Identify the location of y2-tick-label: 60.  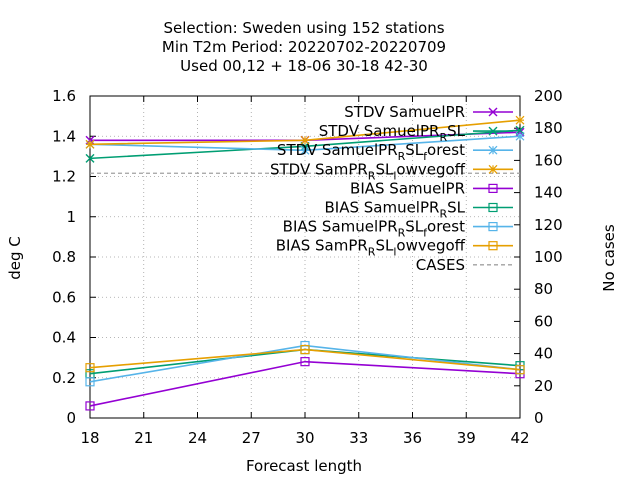
(543, 321).